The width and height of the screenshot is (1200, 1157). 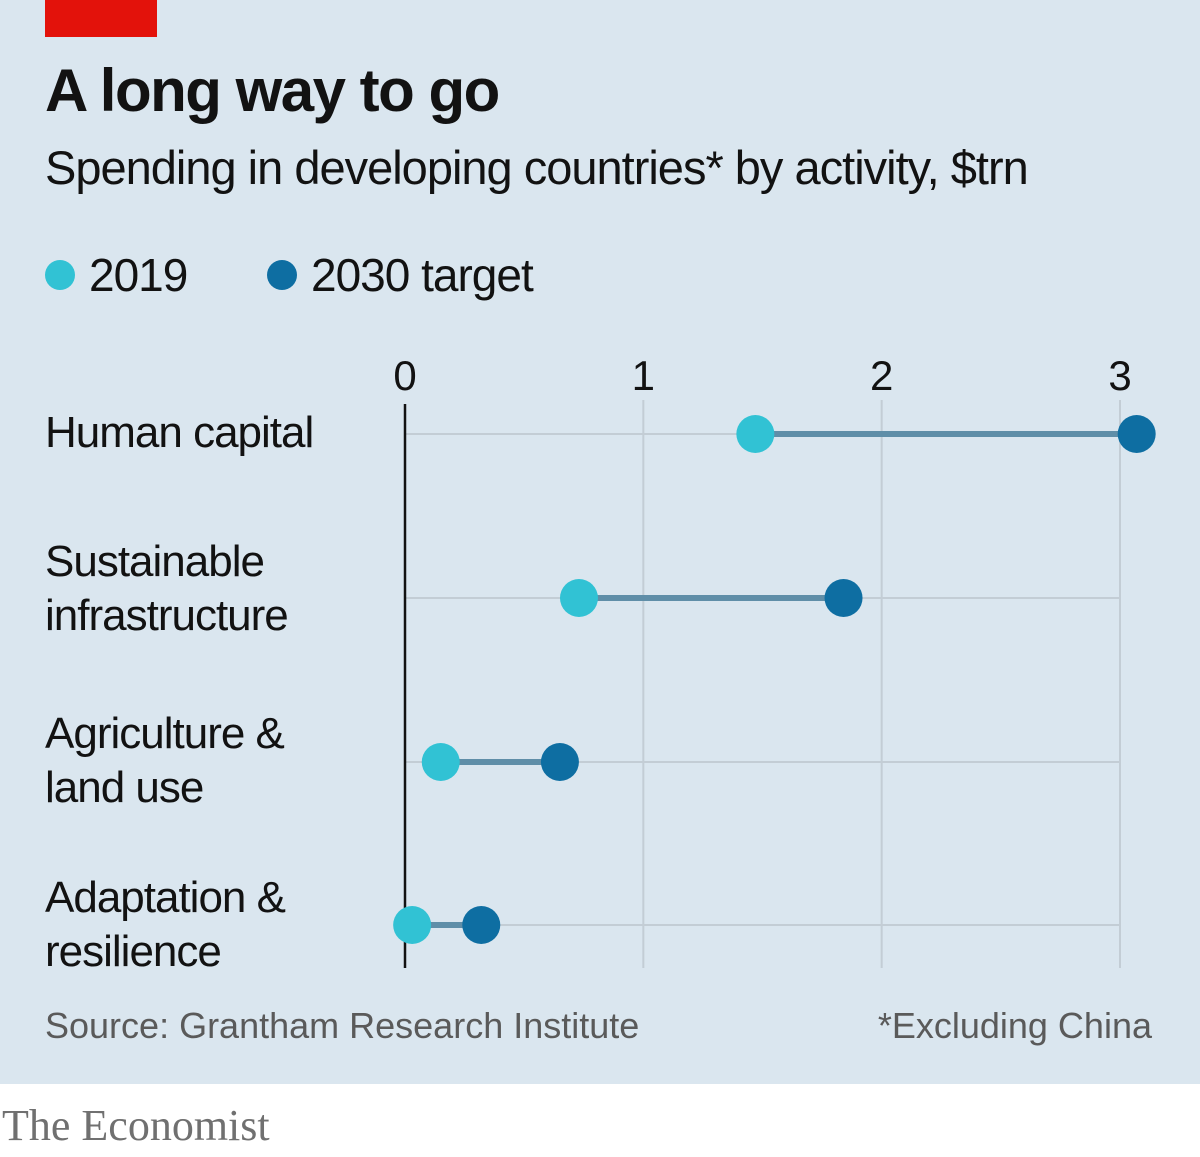 I want to click on legend-item-2030-target: 2030 target, so click(x=400, y=275).